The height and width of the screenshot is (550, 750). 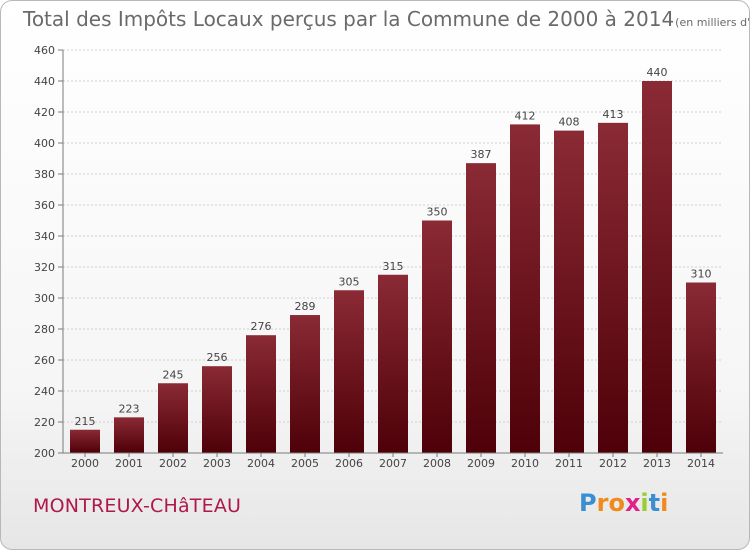 What do you see at coordinates (525, 115) in the screenshot?
I see `value-label: 412` at bounding box center [525, 115].